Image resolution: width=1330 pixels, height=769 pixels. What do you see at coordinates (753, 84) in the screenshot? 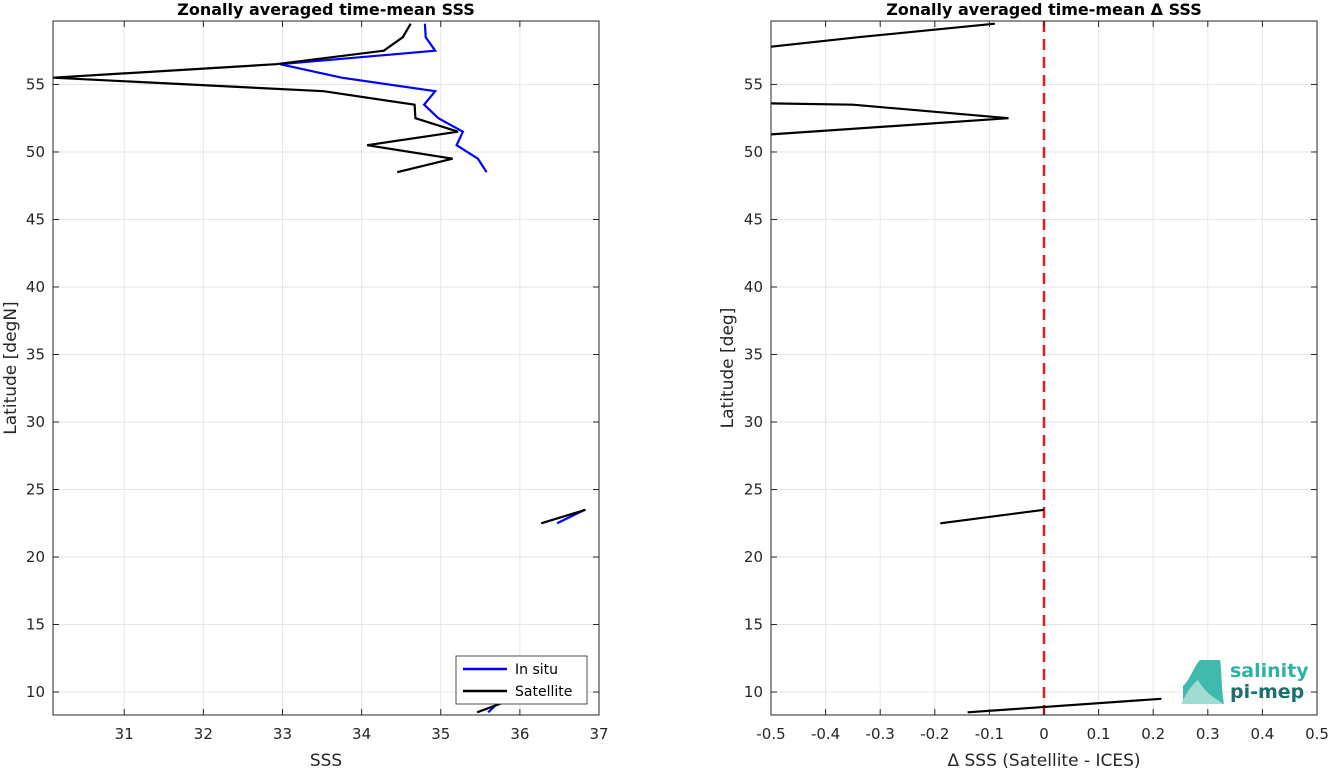
I see `right-y-tick-label: 55` at bounding box center [753, 84].